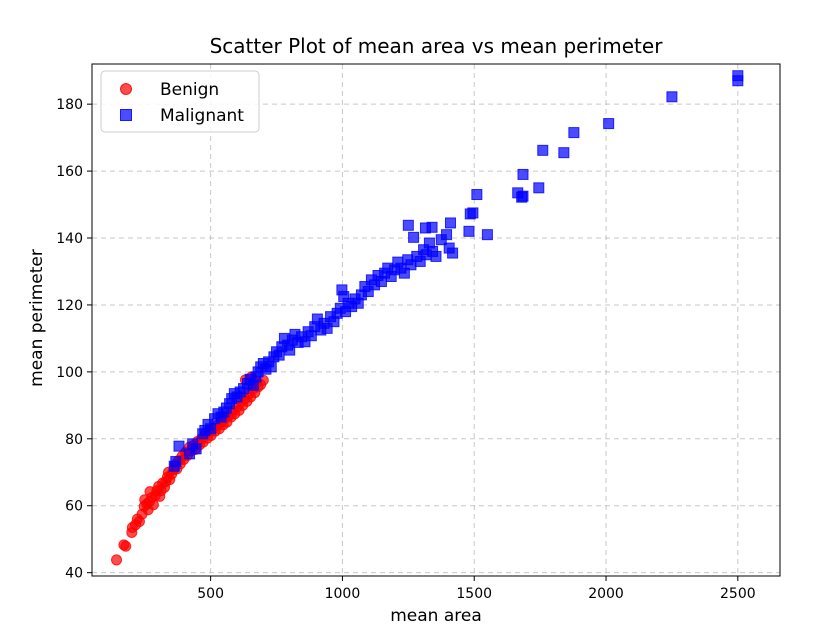 Image resolution: width=825 pixels, height=637 pixels. Describe the element at coordinates (74, 507) in the screenshot. I see `y-tick-label: 60` at that location.